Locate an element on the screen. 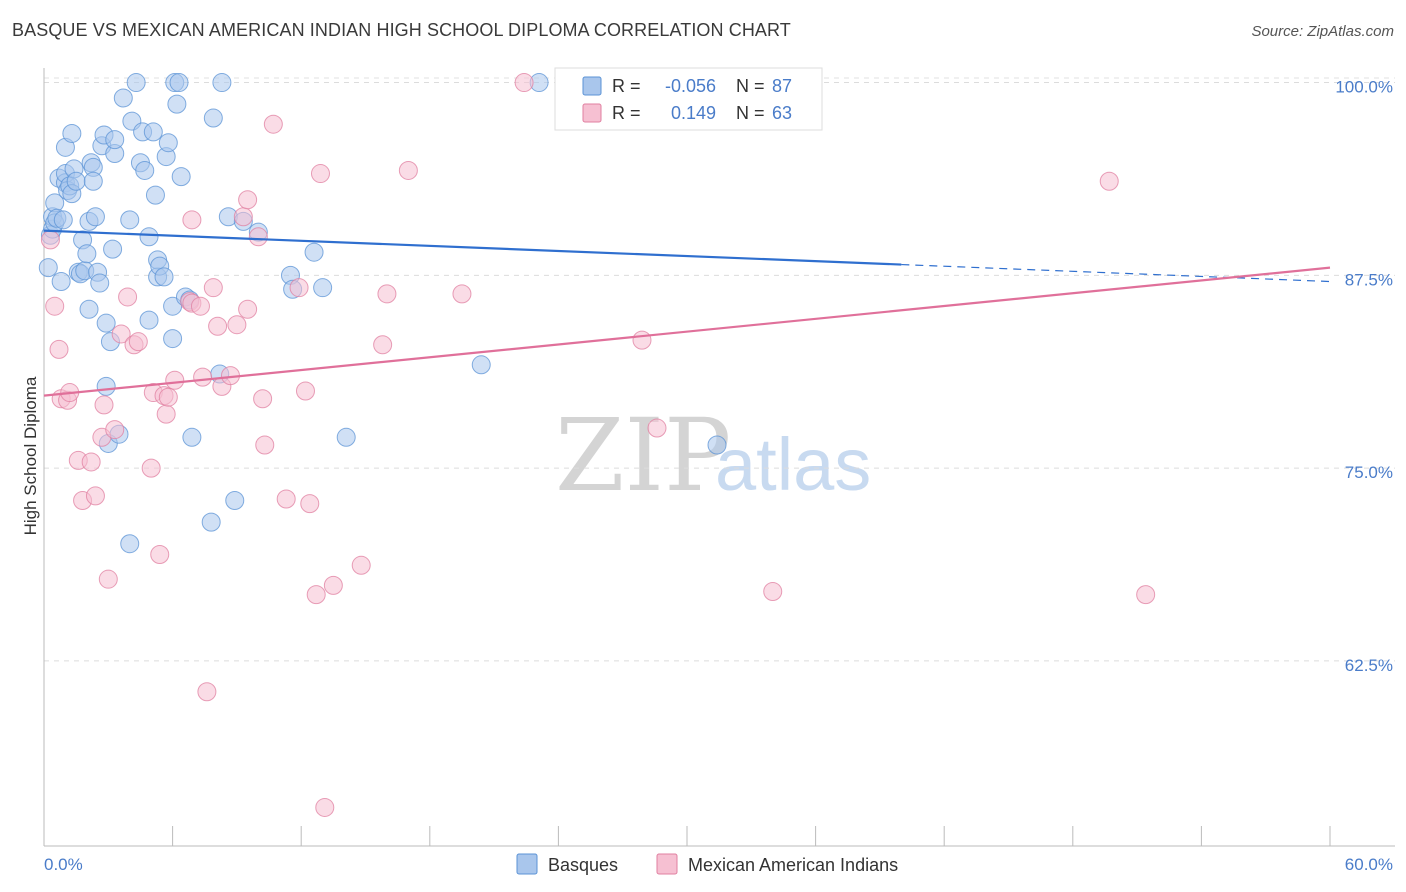  bottom-legend-label-basques: Basques is located at coordinates (583, 865).